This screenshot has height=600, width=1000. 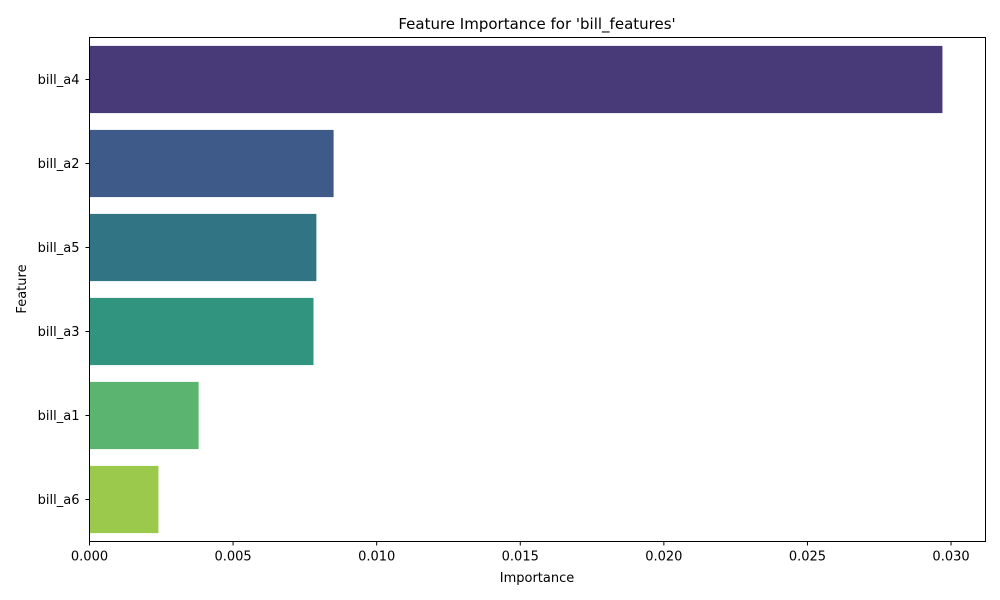 I want to click on x-tick-label: 0.000, so click(x=89, y=557).